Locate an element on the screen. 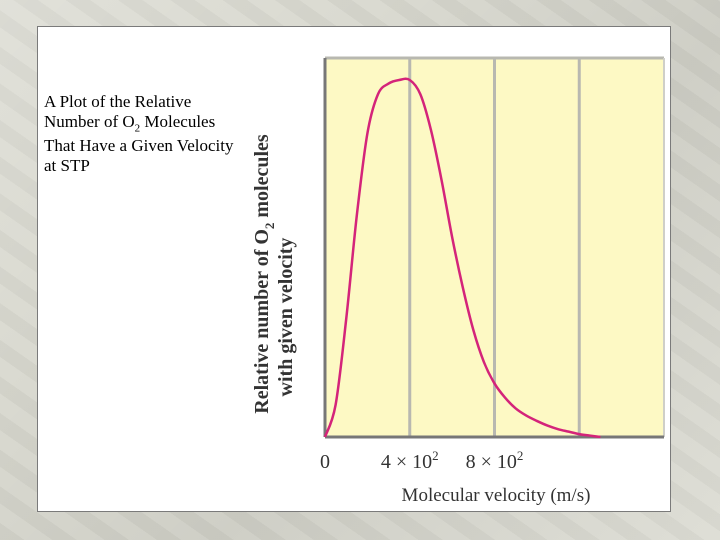 The height and width of the screenshot is (540, 720). y-axis-label-line1: Relative number of O2 molecules is located at coordinates (264, 274).